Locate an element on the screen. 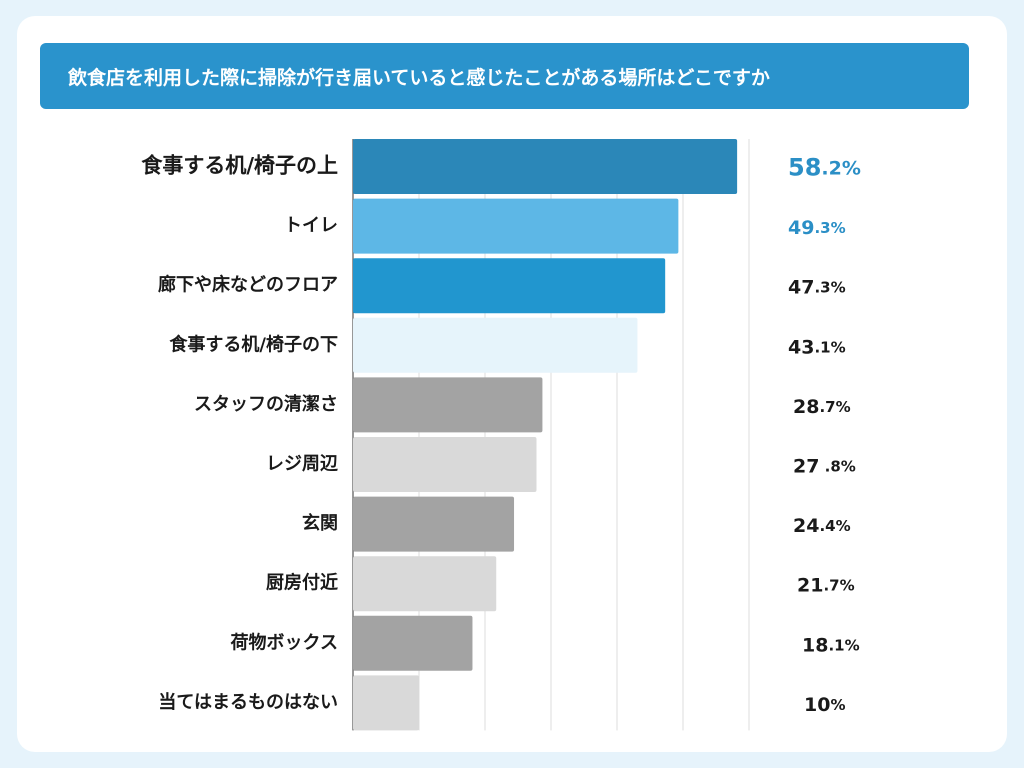 Image resolution: width=1024 pixels, height=768 pixels. chart-title: 飲食店を利用した際に掃除が行き届いていると感じたことがある場所はどこですか is located at coordinates (504, 76).